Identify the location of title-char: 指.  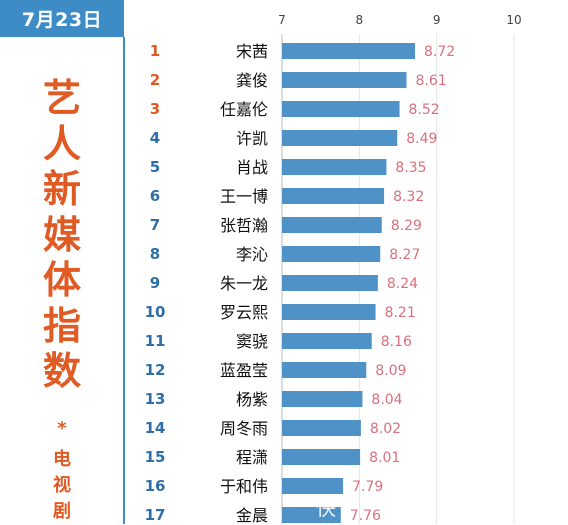
(61, 325).